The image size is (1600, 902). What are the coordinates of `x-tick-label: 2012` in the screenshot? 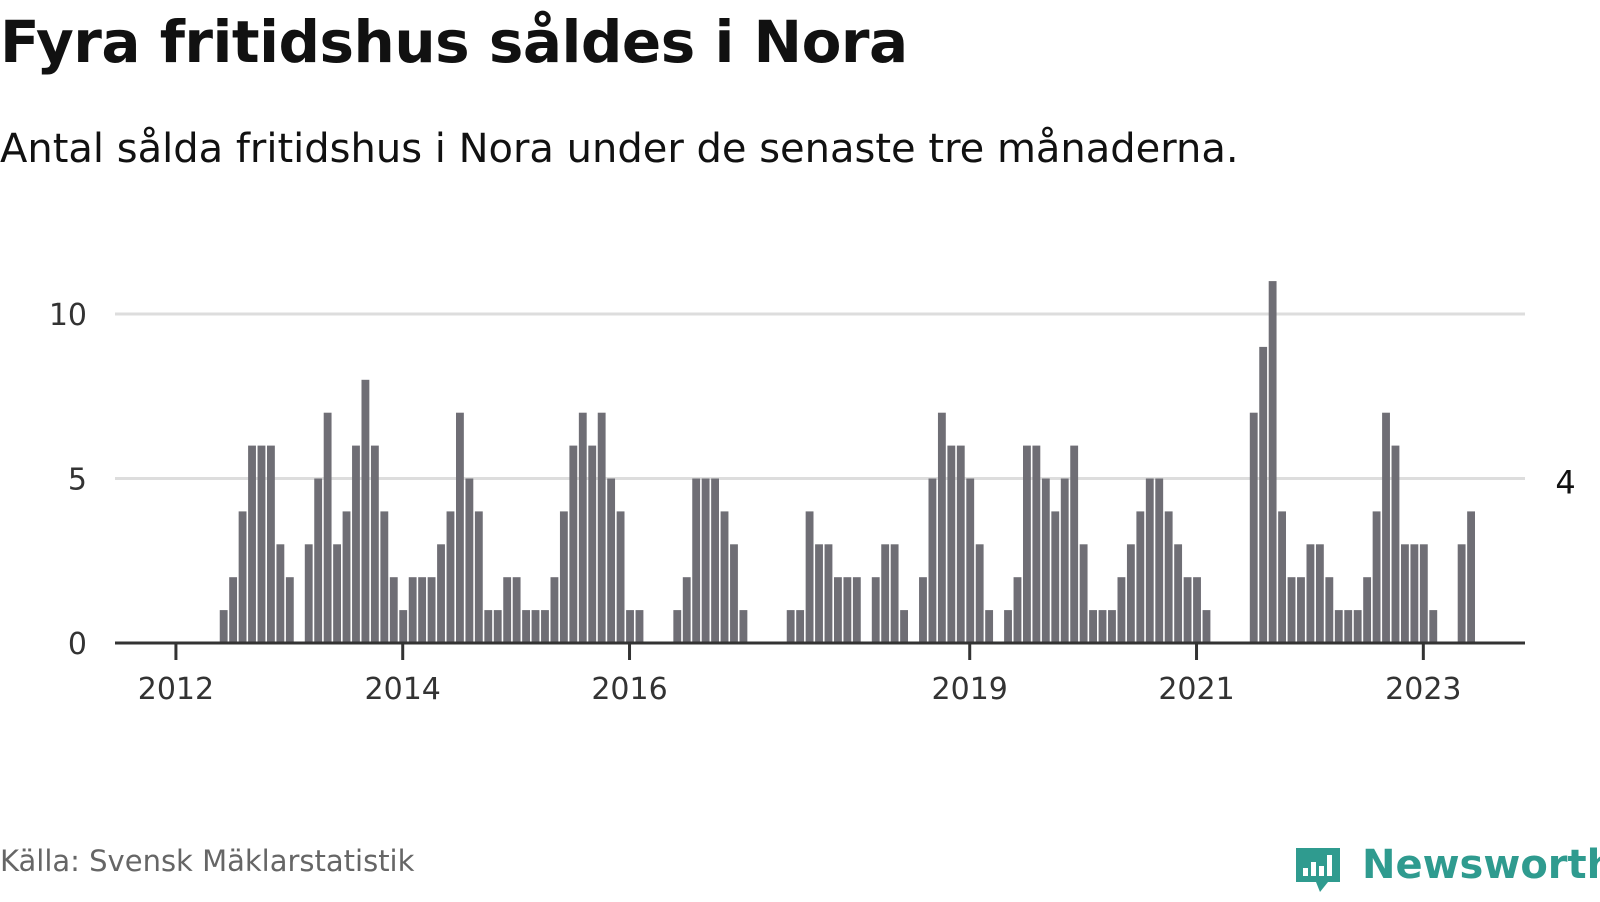 It's located at (176, 689).